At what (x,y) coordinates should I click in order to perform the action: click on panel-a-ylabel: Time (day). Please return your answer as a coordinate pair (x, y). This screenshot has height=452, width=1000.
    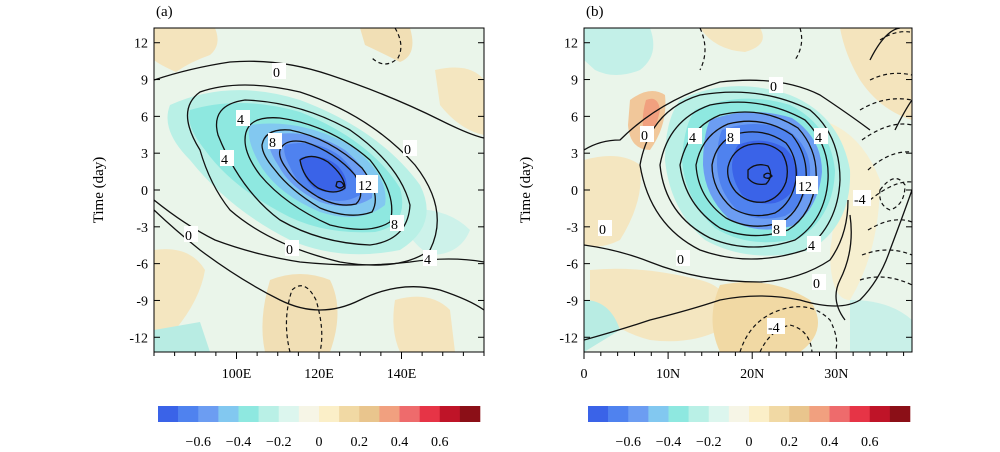
    Looking at the image, I should click on (99, 190).